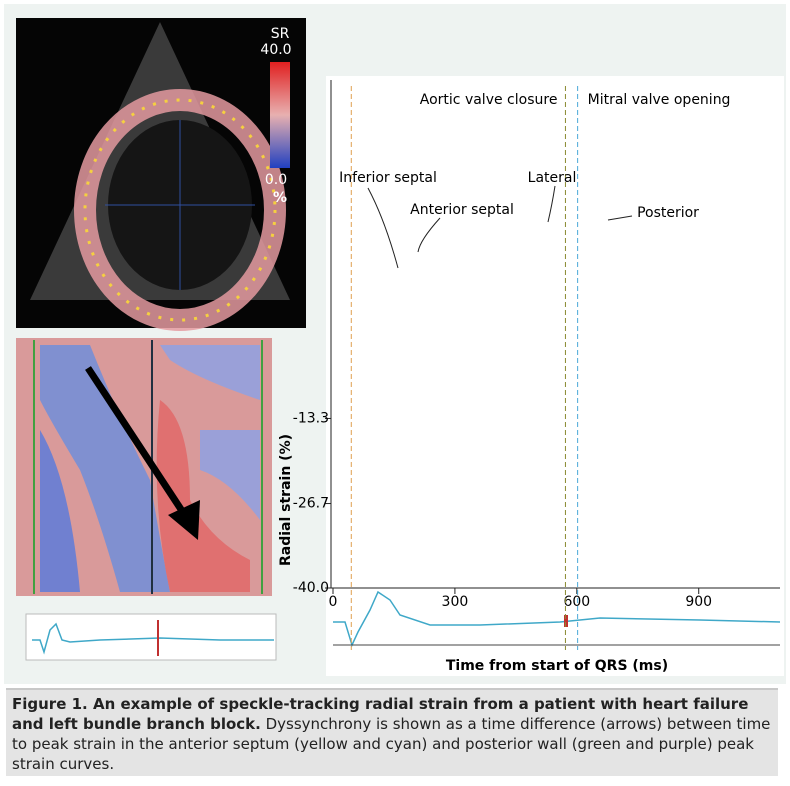 The height and width of the screenshot is (786, 790). Describe the element at coordinates (161, 174) in the screenshot. I see `echo-image: SR 40.0 0.0 %` at that location.